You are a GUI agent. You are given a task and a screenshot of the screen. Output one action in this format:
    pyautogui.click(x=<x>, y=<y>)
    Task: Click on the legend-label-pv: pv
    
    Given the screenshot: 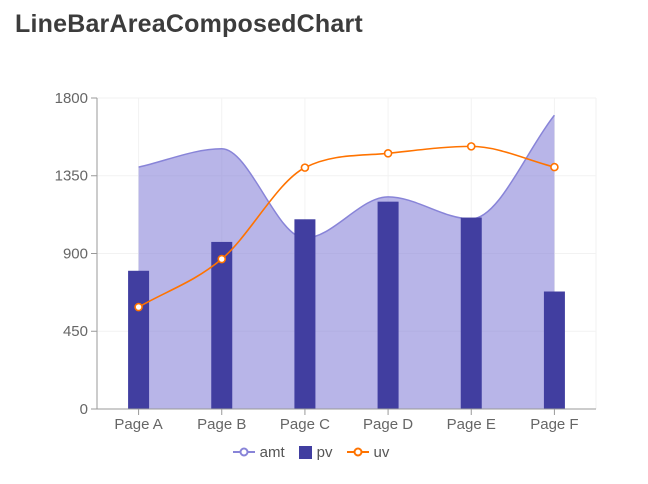 What is the action you would take?
    pyautogui.click(x=324, y=452)
    